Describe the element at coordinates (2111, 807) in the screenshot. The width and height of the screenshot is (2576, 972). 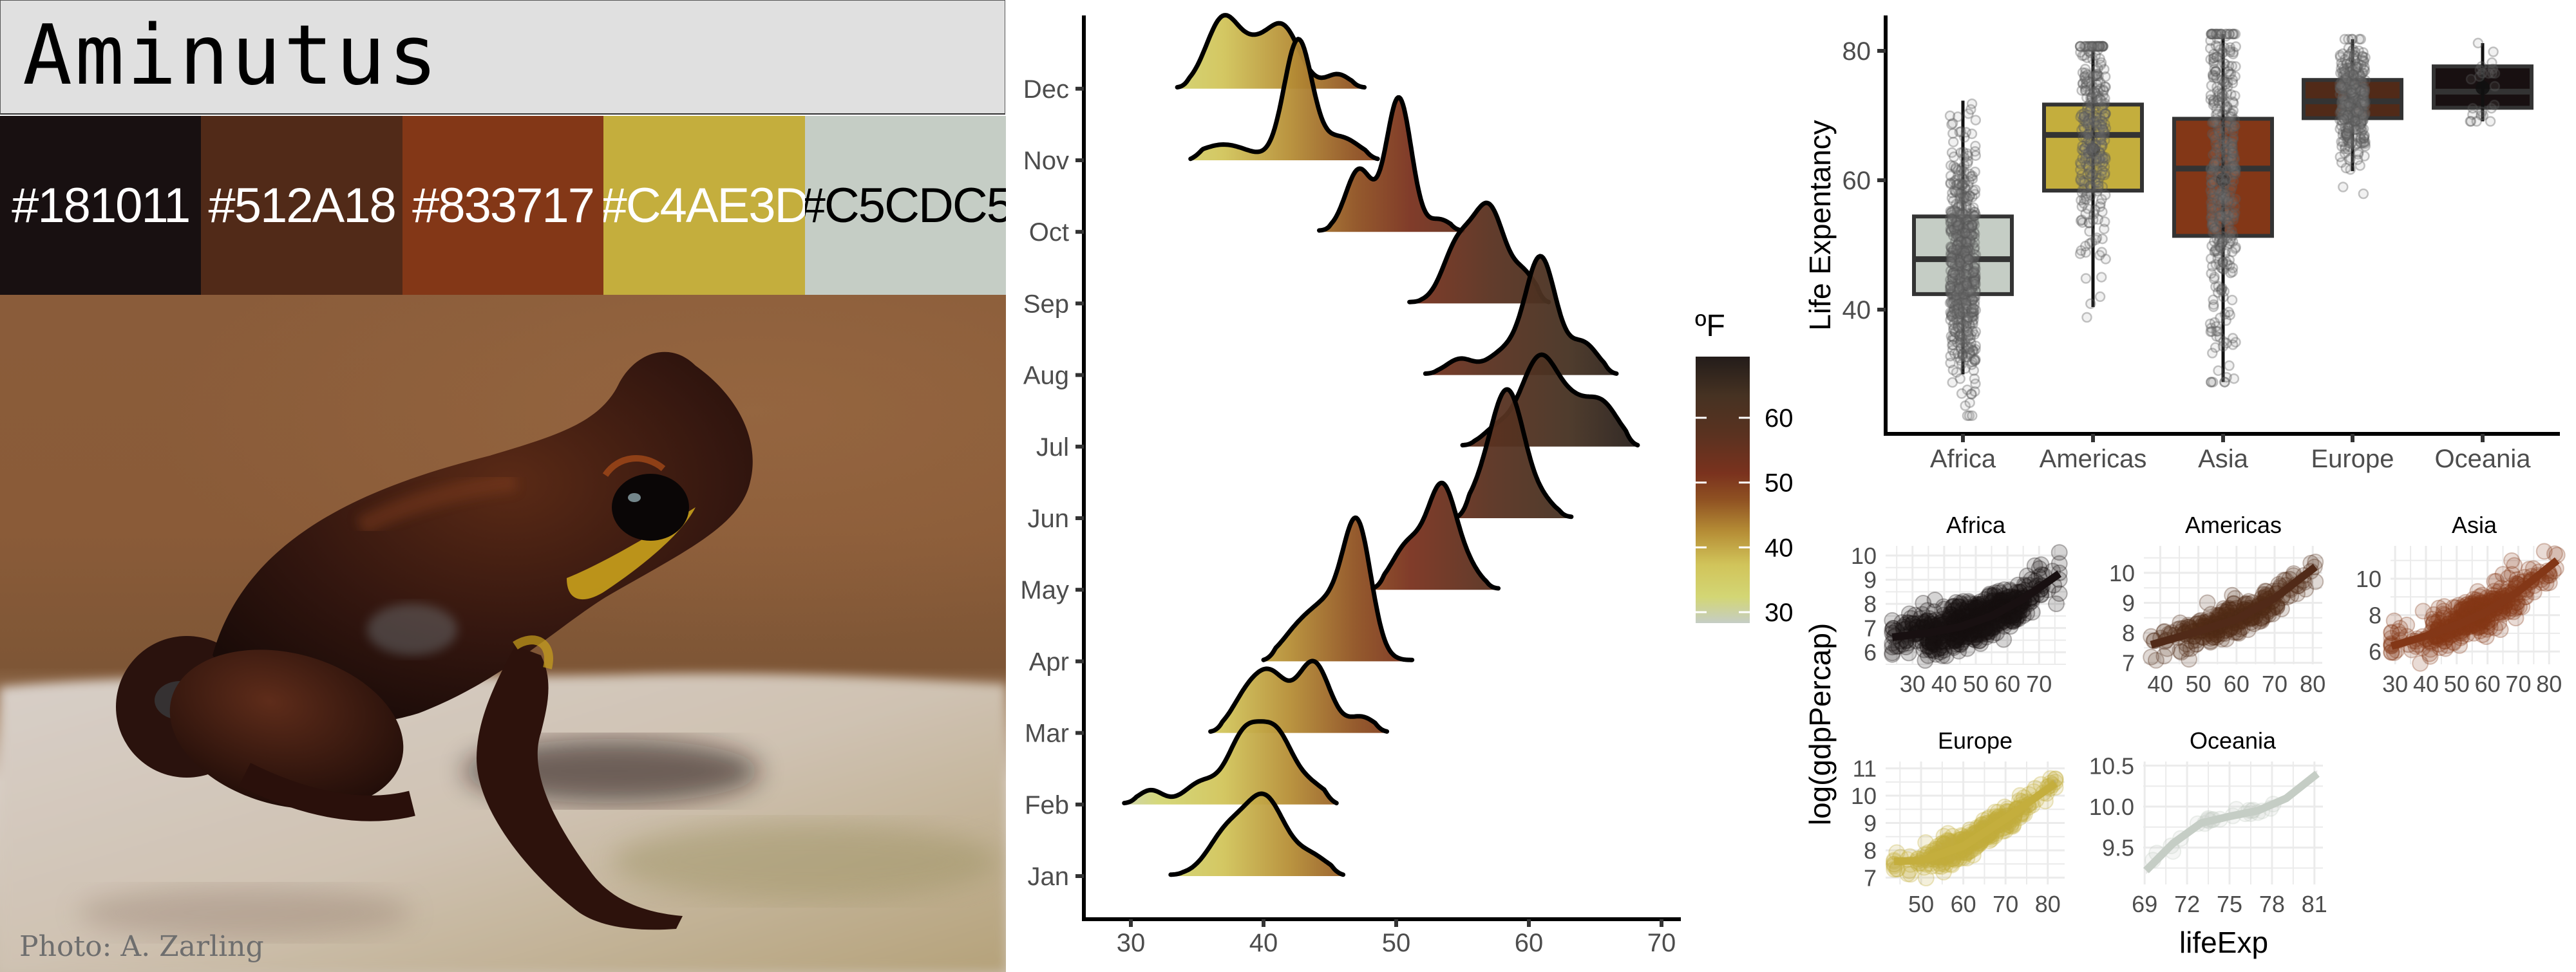
I see `y-tick-label: 10.0` at that location.